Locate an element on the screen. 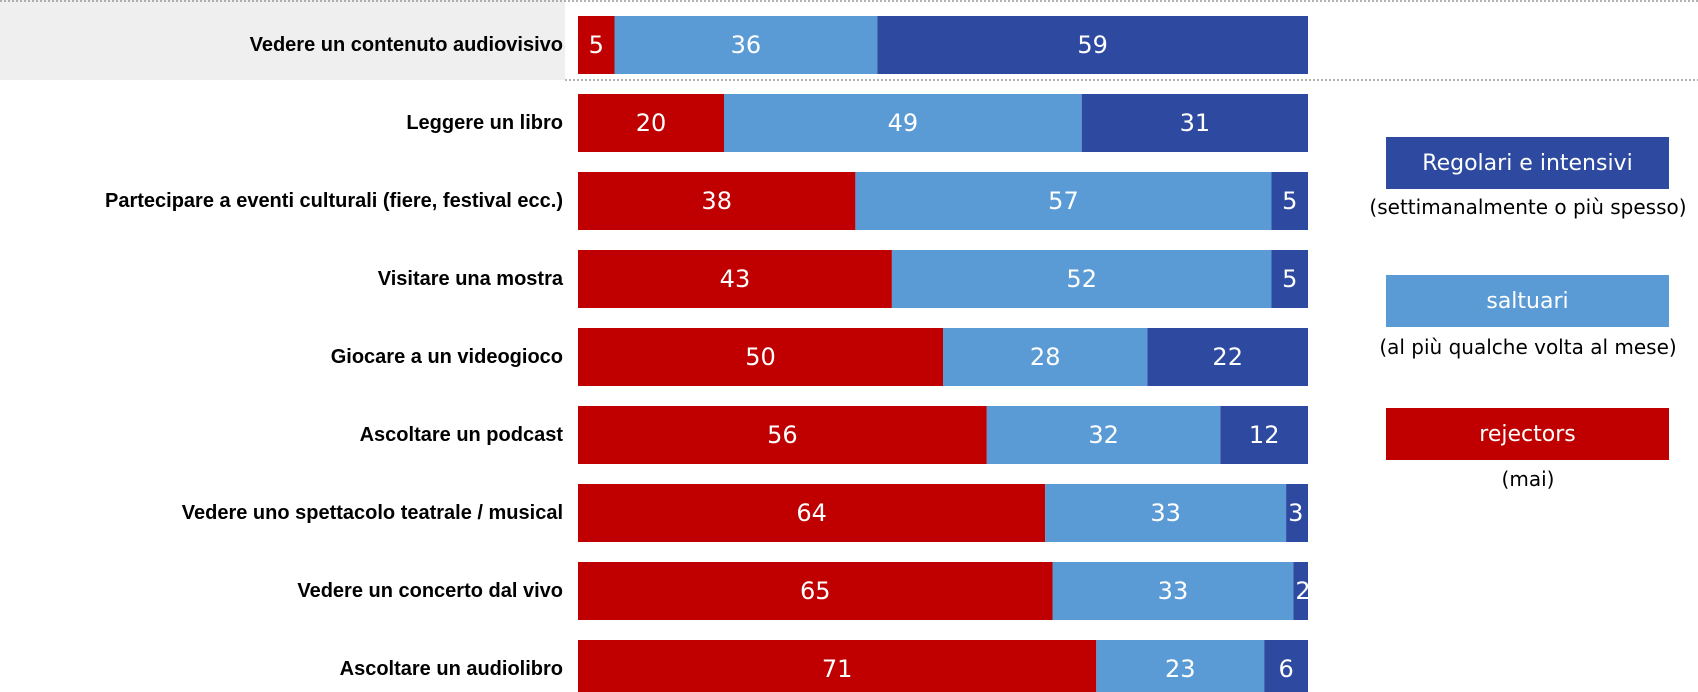 Image resolution: width=1698 pixels, height=692 pixels. bar-saltuari-ascoltare-un-audiolibro is located at coordinates (1180, 666).